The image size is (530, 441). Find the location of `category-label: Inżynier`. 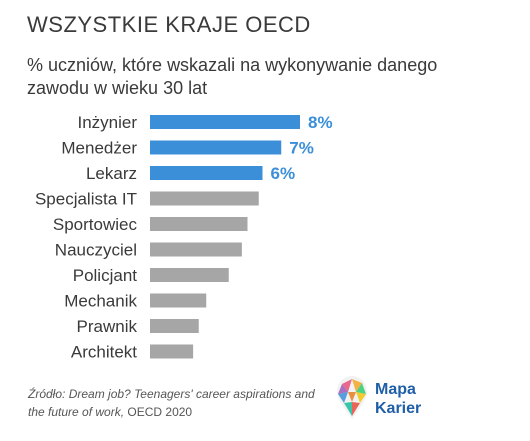

category-label: Inżynier is located at coordinates (107, 122).